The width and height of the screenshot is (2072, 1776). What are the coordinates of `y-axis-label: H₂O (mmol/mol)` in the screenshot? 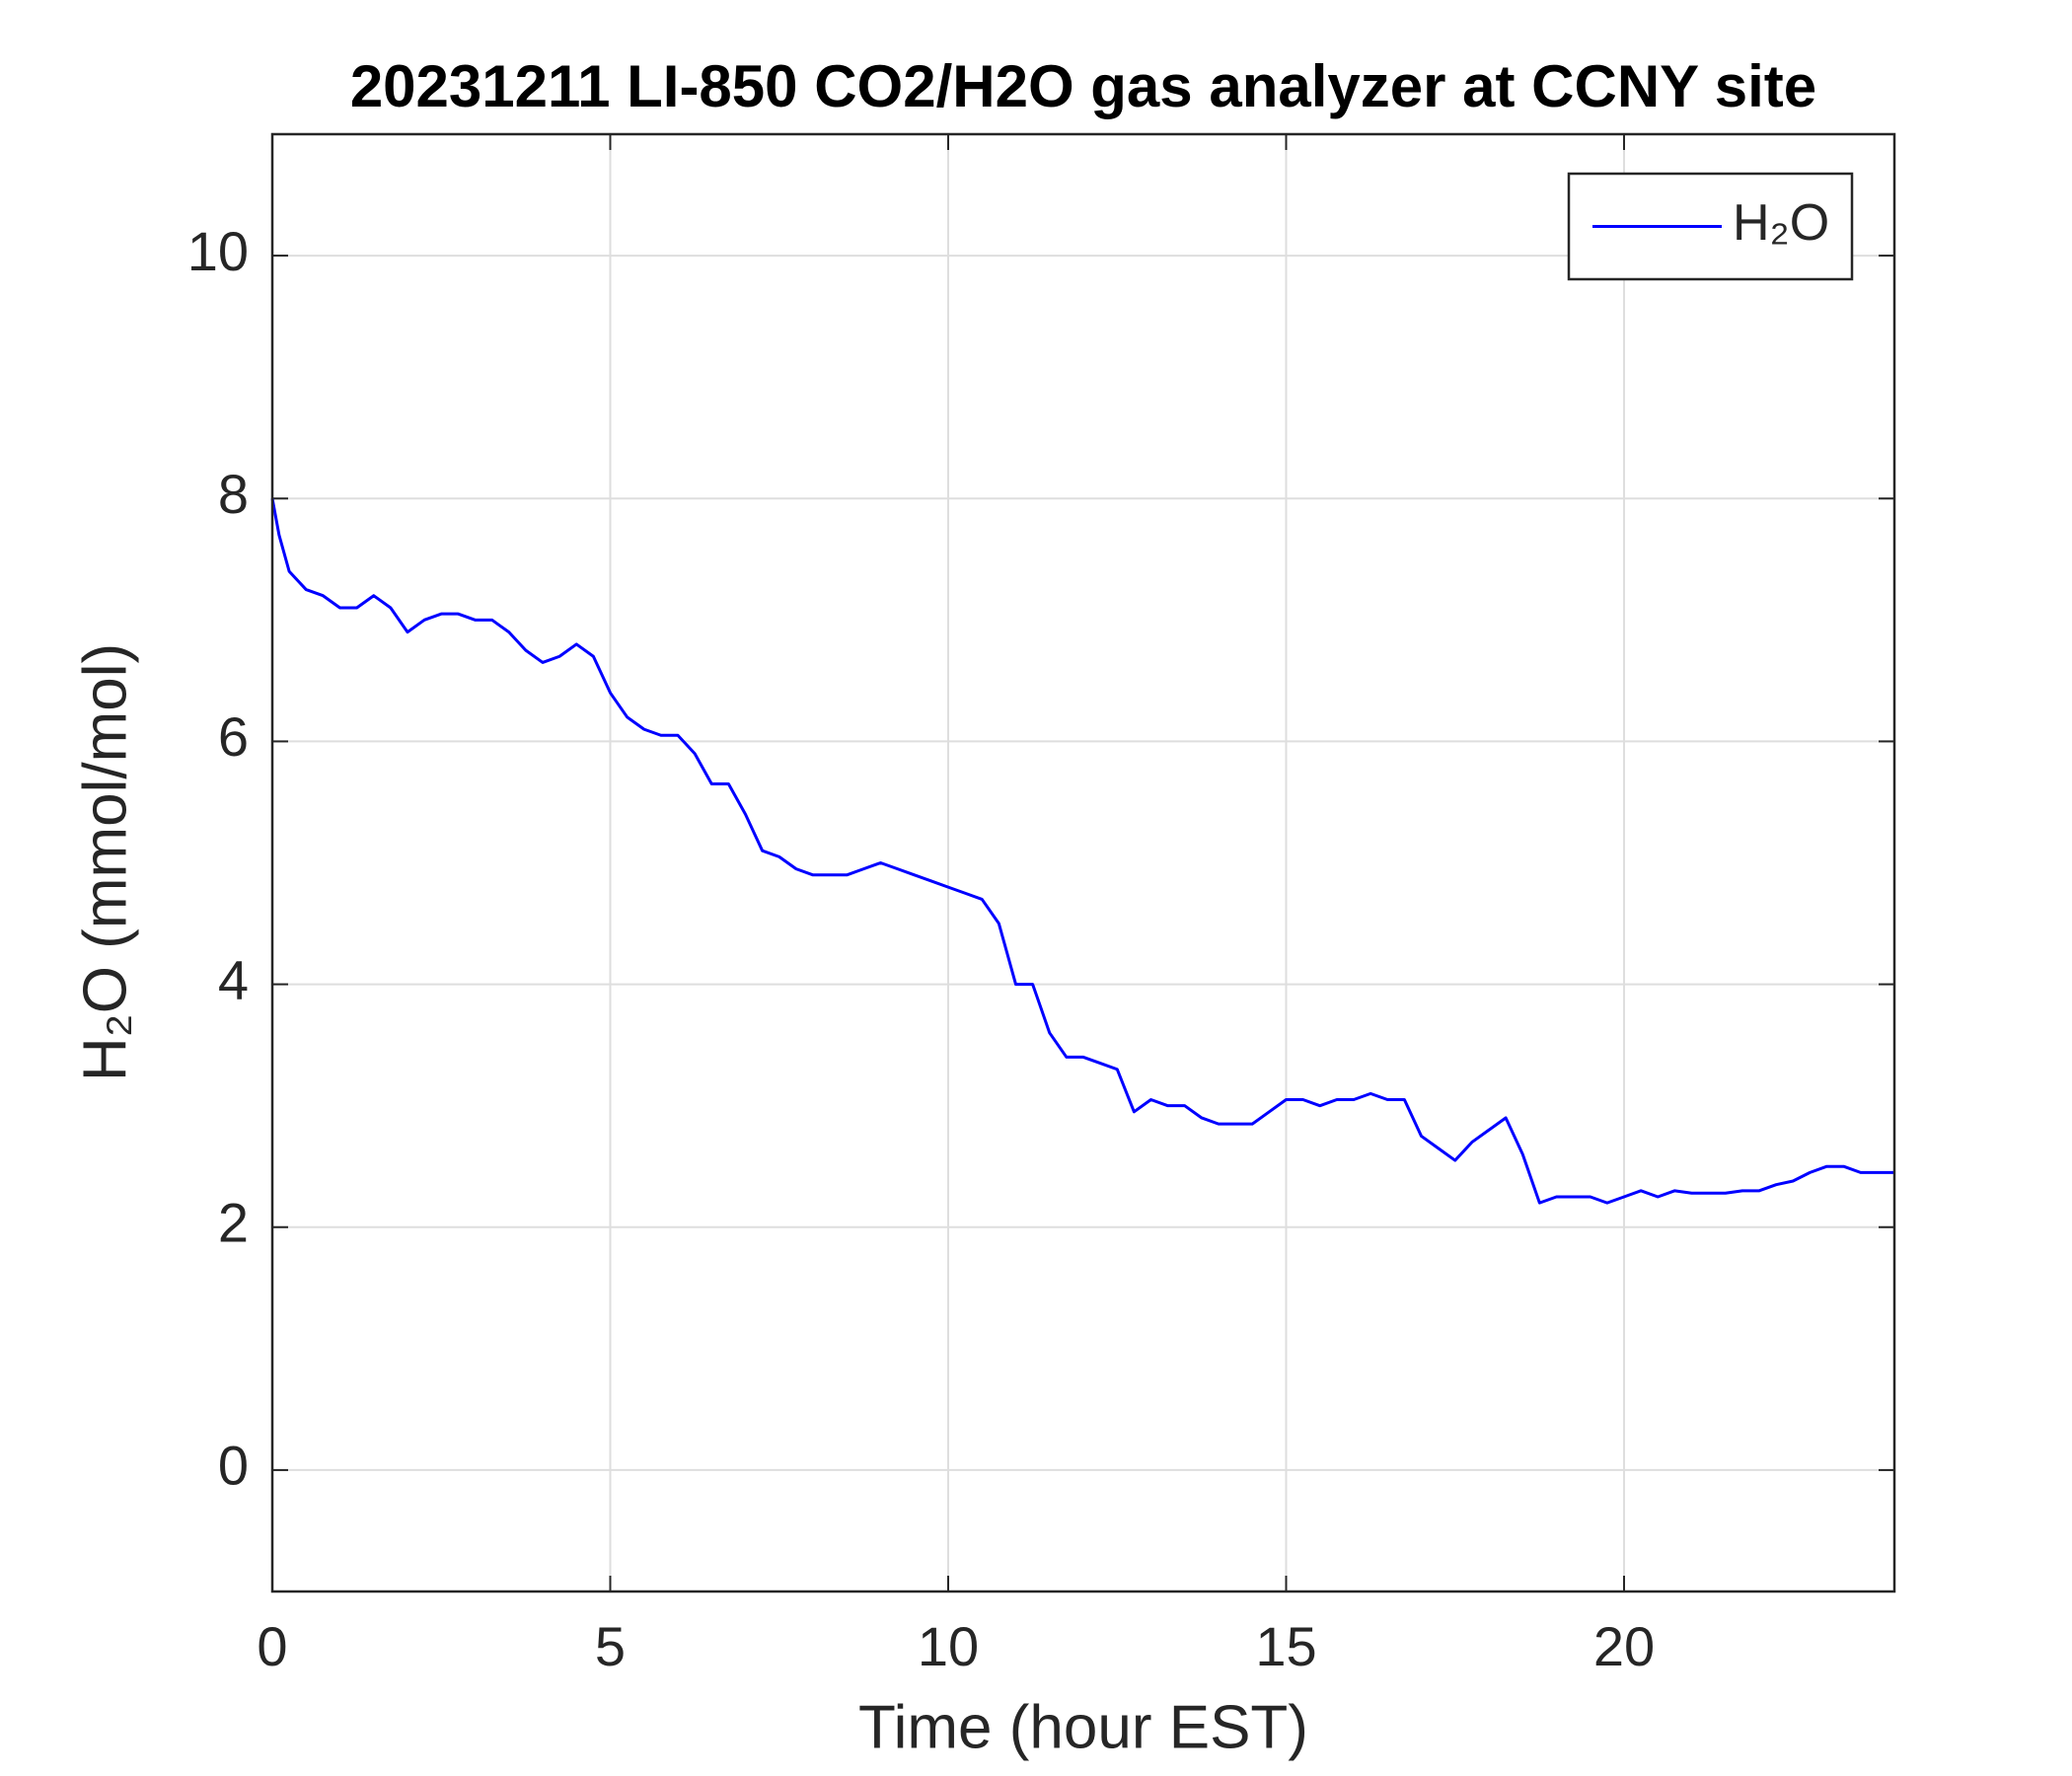 It's located at (105, 862).